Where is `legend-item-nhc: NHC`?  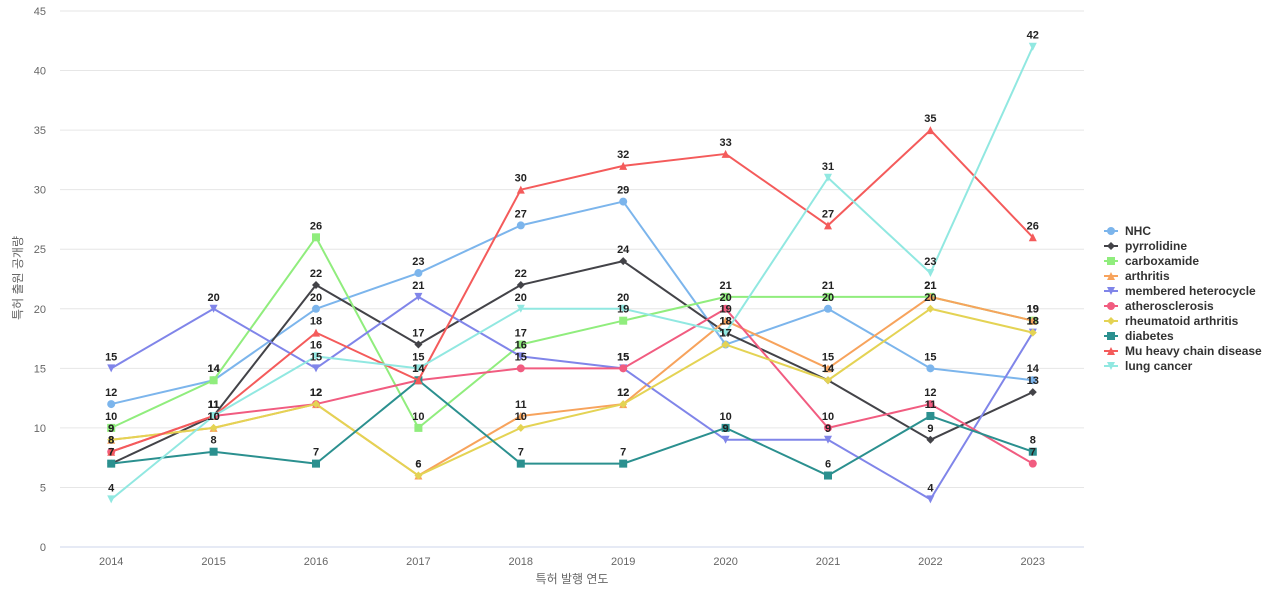
legend-item-nhc: NHC is located at coordinates (1127, 231).